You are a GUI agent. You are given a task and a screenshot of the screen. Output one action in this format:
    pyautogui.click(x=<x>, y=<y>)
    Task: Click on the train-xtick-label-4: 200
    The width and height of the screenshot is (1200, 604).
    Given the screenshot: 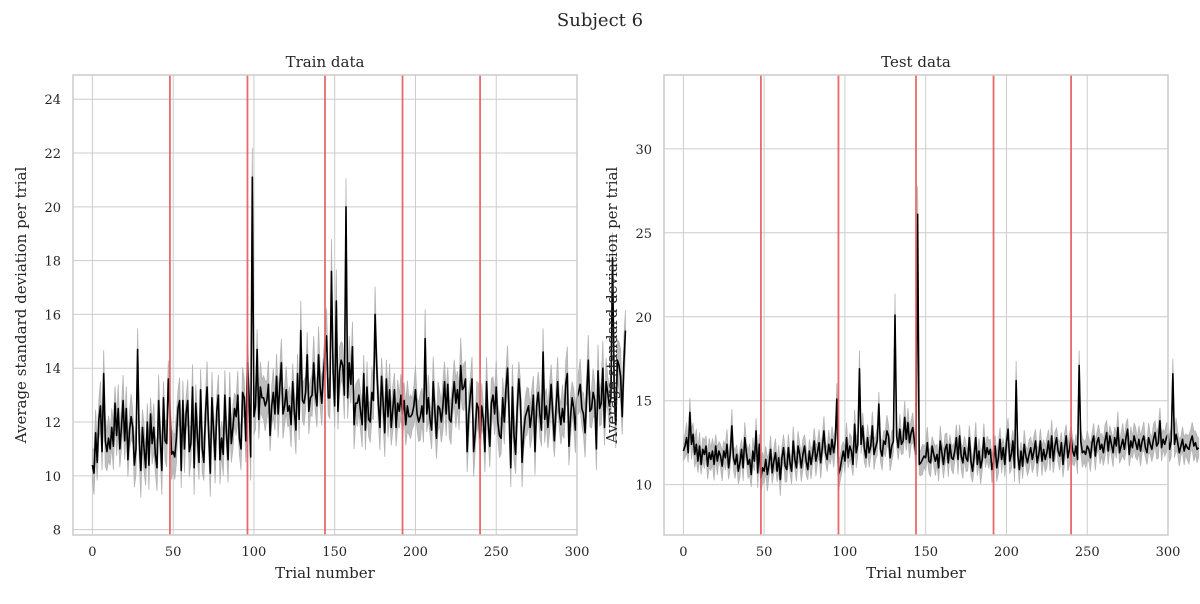 What is the action you would take?
    pyautogui.click(x=415, y=552)
    